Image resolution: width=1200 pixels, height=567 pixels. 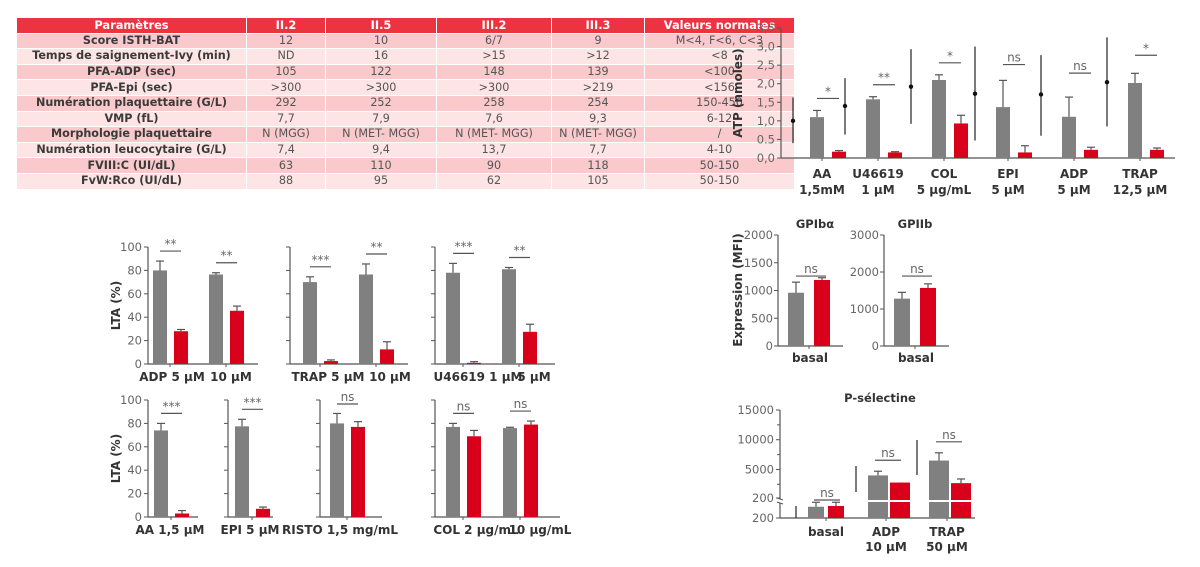 I want to click on table-cell: 110, so click(x=381, y=165).